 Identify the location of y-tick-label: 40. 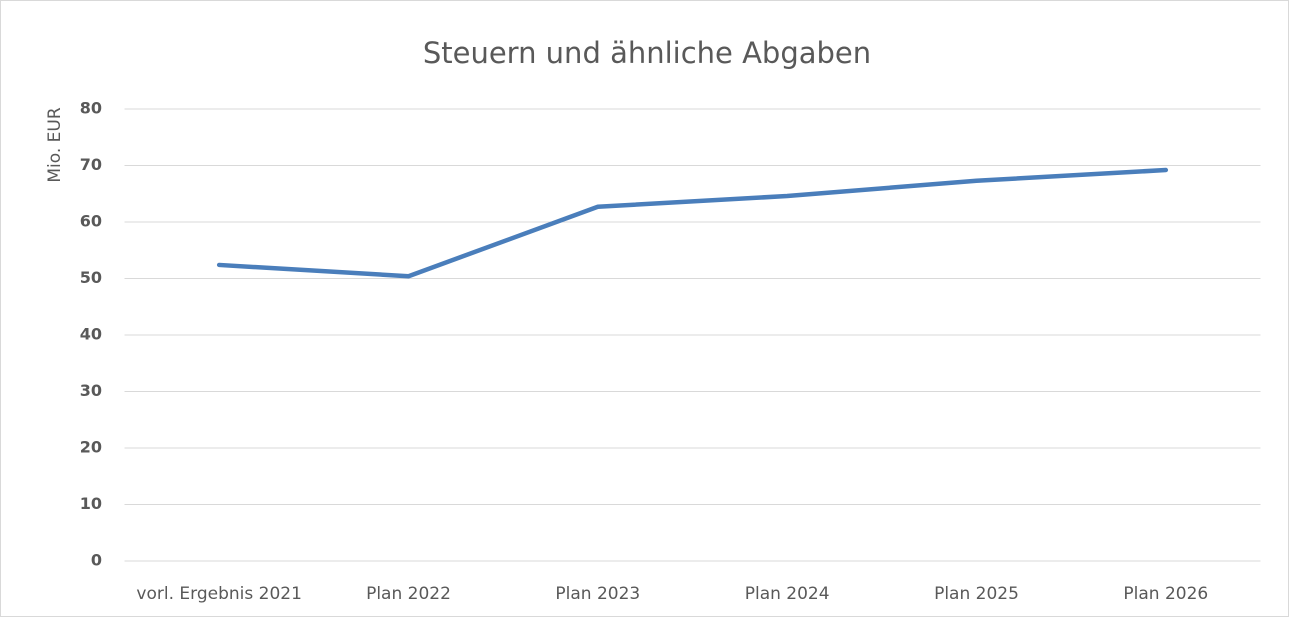
(91, 334).